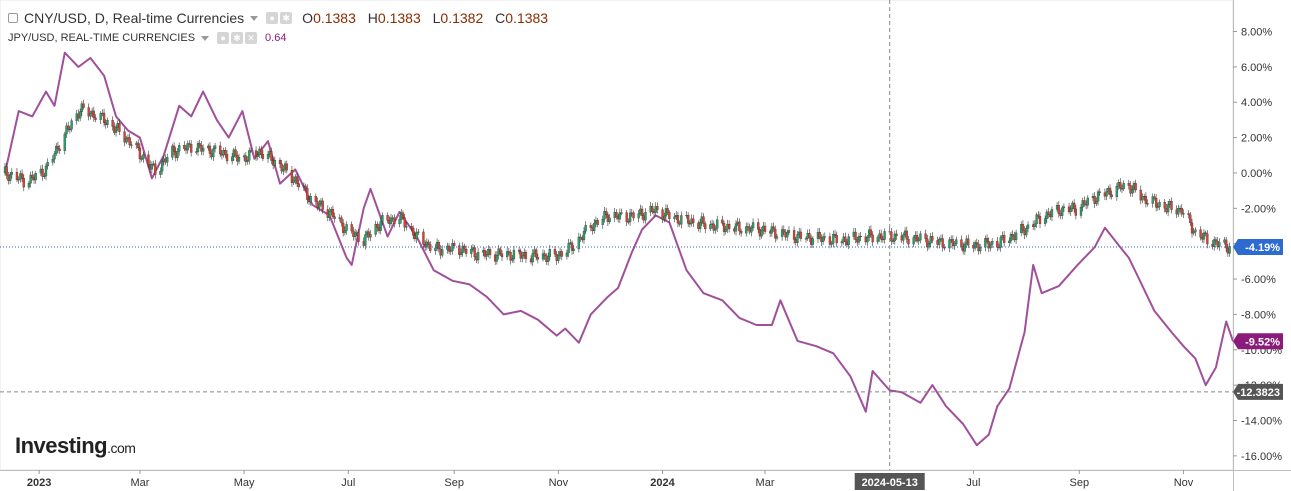 Image resolution: width=1291 pixels, height=491 pixels. What do you see at coordinates (1262, 342) in the screenshot?
I see `jpy-price-badge-label: -9.52%` at bounding box center [1262, 342].